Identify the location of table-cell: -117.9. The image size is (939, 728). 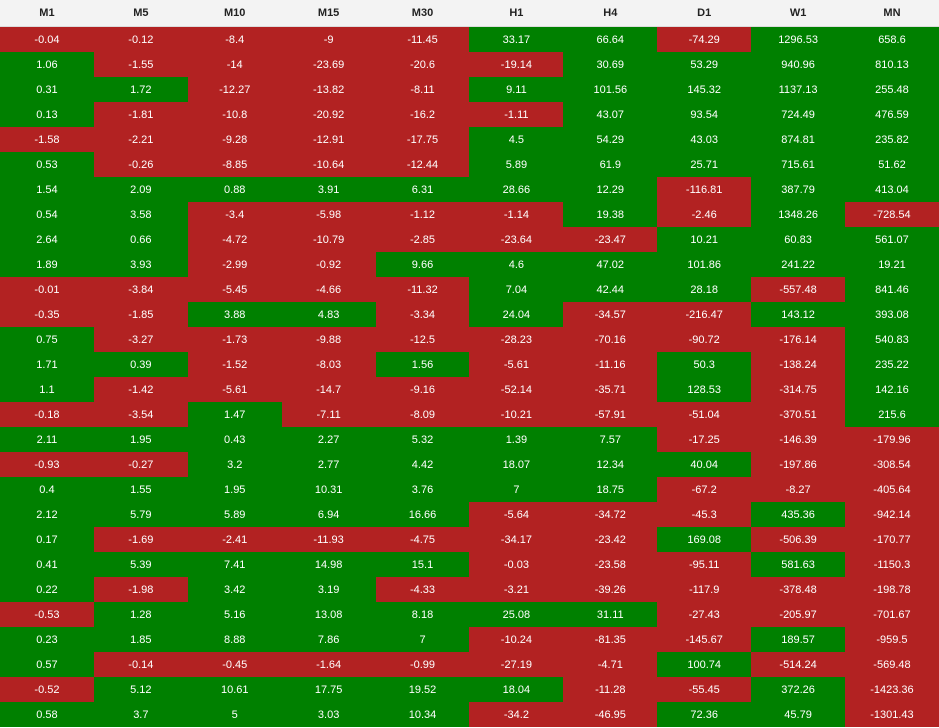
(704, 589).